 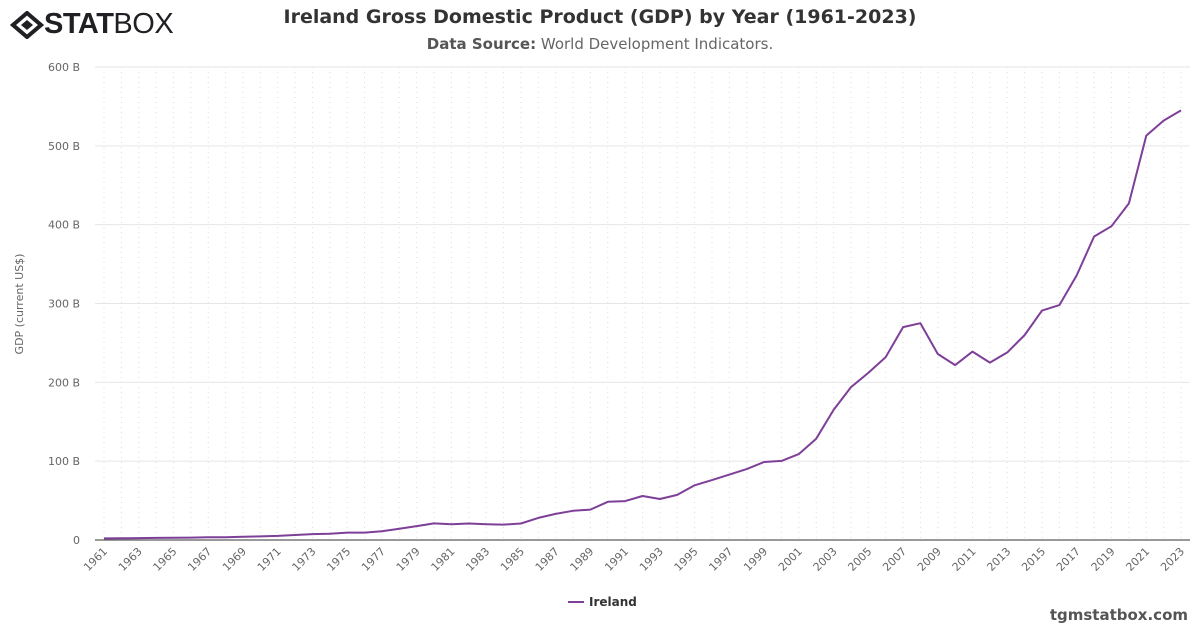 I want to click on y-tick-label: 400 B, so click(x=64, y=225).